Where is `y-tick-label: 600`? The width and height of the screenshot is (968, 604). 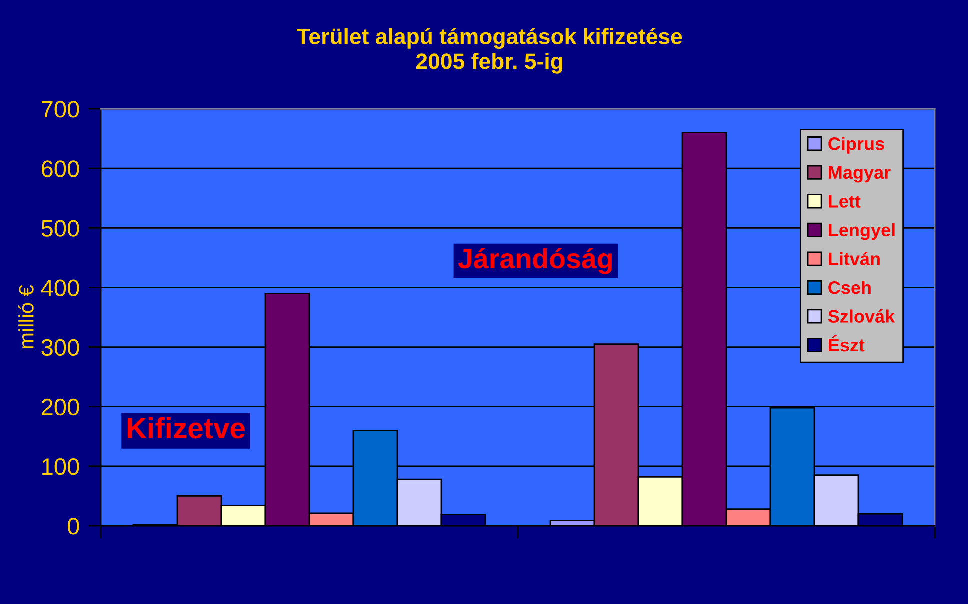 y-tick-label: 600 is located at coordinates (61, 169).